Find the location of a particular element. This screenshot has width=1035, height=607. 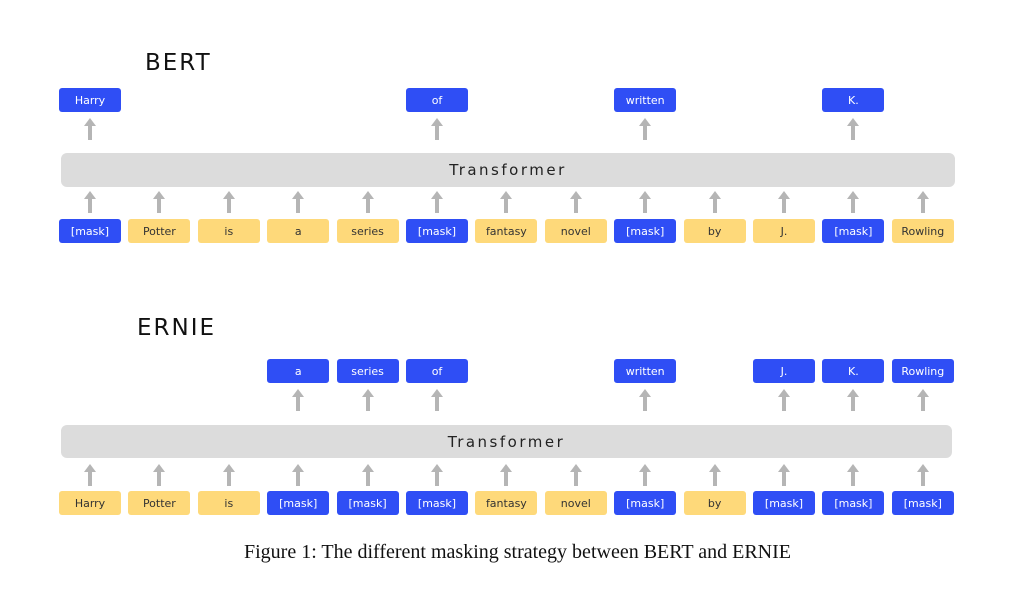

ernie-output-token: written is located at coordinates (645, 371).